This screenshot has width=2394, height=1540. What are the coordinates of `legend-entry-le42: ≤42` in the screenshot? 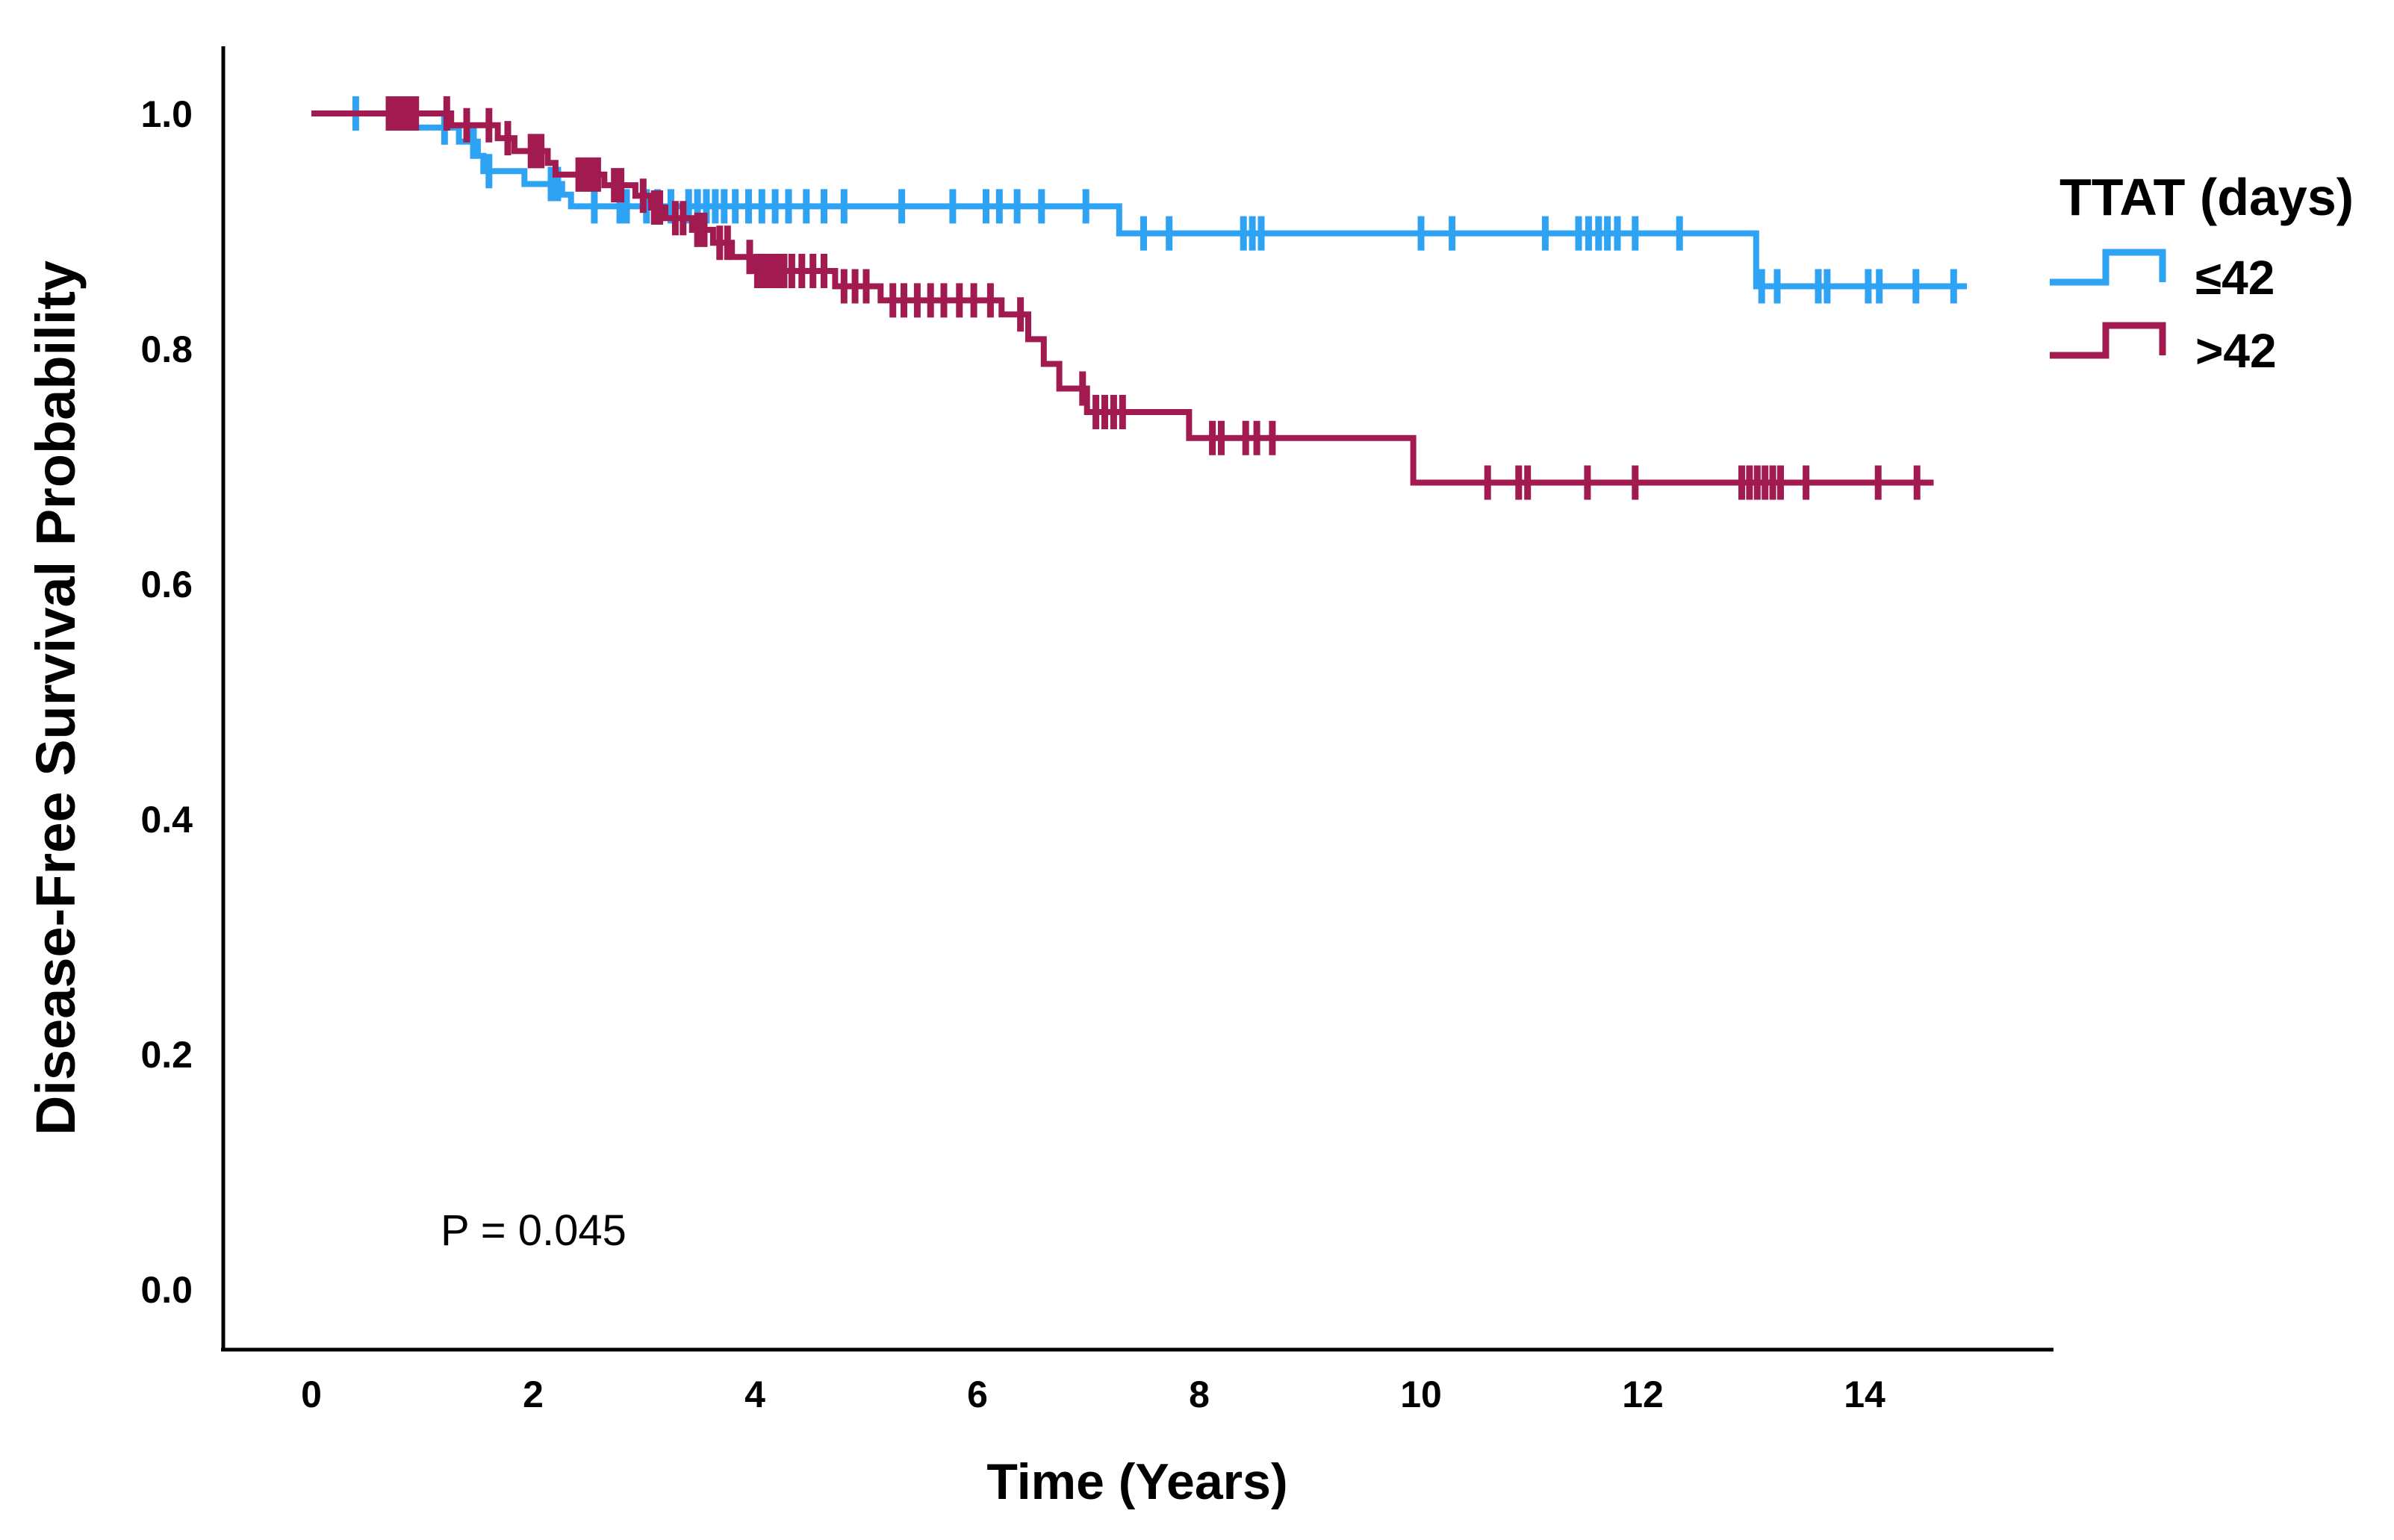 It's located at (2162, 277).